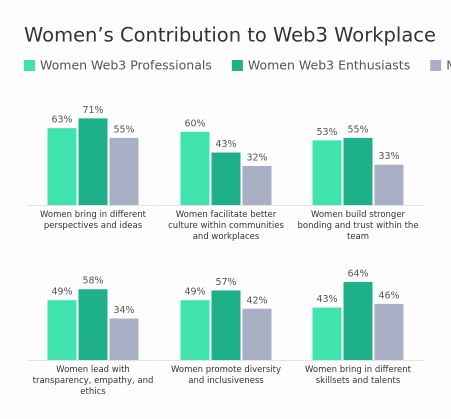 Image resolution: width=451 pixels, height=419 pixels. What do you see at coordinates (256, 300) in the screenshot?
I see `value-label: 42%` at bounding box center [256, 300].